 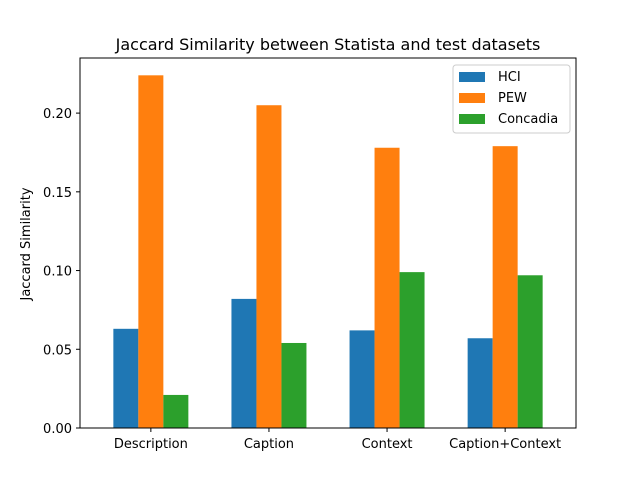 I want to click on x-tick-label: Context, so click(x=387, y=444).